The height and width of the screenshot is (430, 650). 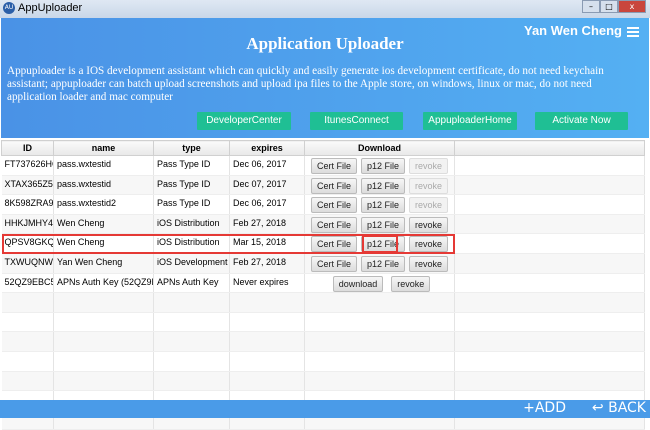 I want to click on minimize-button: –, so click(x=591, y=6).